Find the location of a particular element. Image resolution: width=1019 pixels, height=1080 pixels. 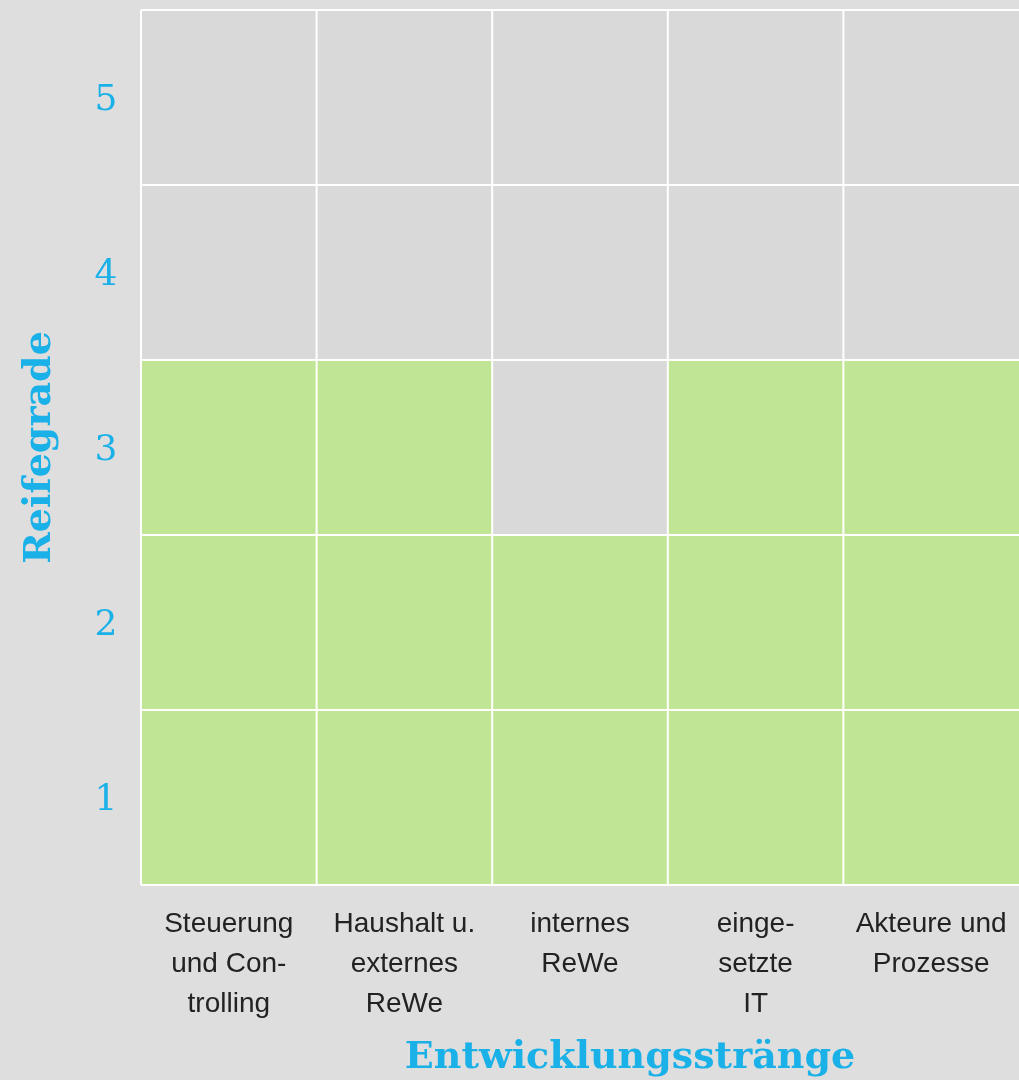

x-axis-title: Entwicklungsstränge is located at coordinates (630, 1054).